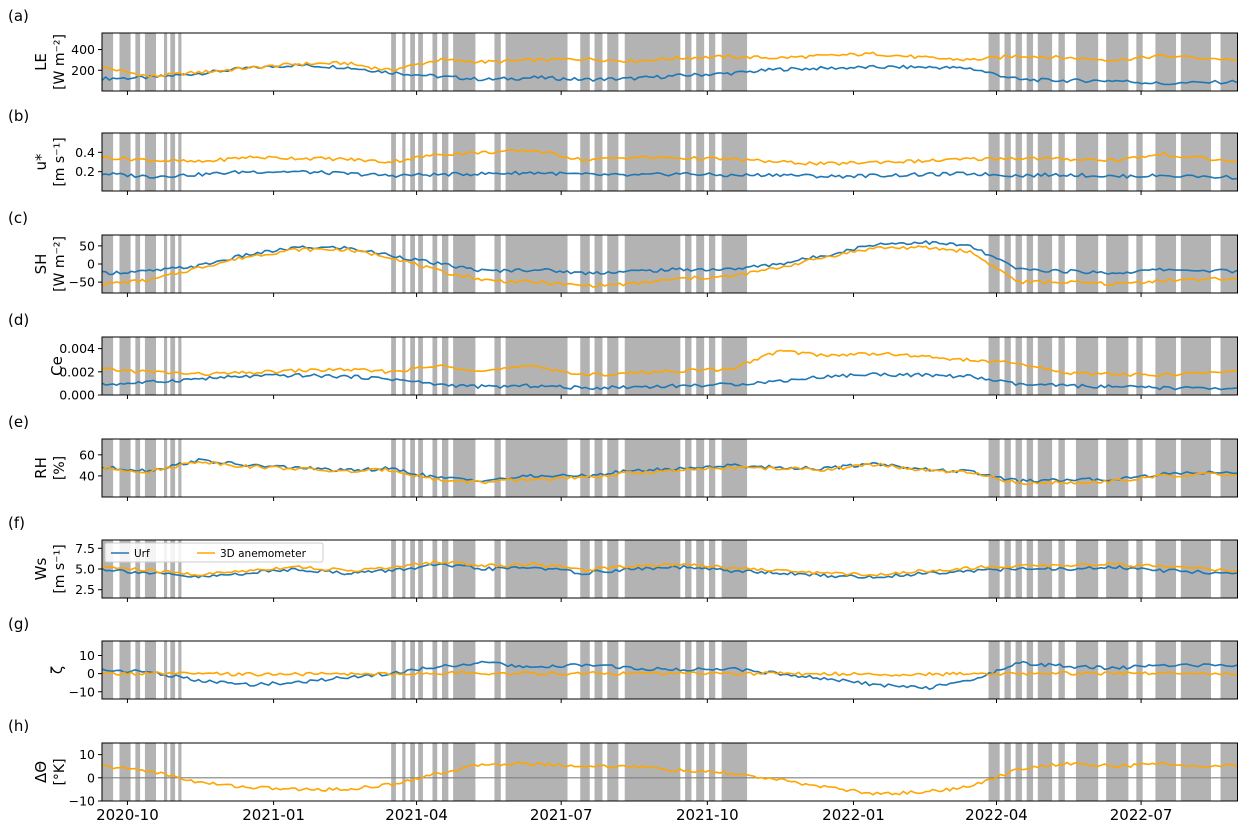  What do you see at coordinates (18, 320) in the screenshot?
I see `panel-label: (d)` at bounding box center [18, 320].